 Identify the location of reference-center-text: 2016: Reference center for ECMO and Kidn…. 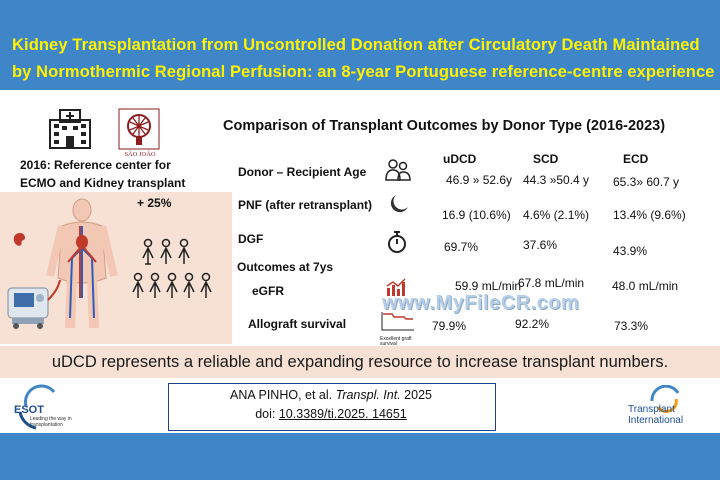
(125, 174).